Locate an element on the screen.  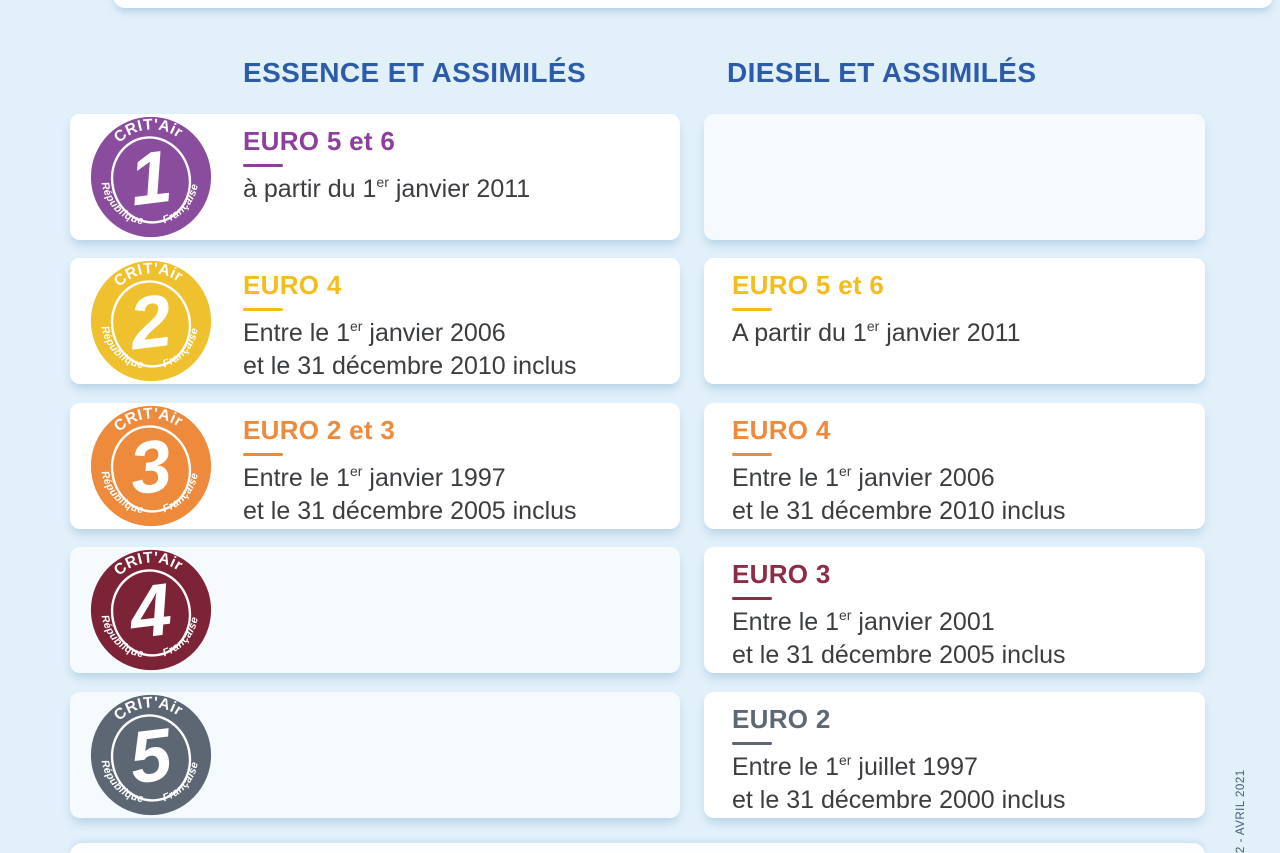
critair-3-badge: CRIT'Air République Française 3 is located at coordinates (151, 466).